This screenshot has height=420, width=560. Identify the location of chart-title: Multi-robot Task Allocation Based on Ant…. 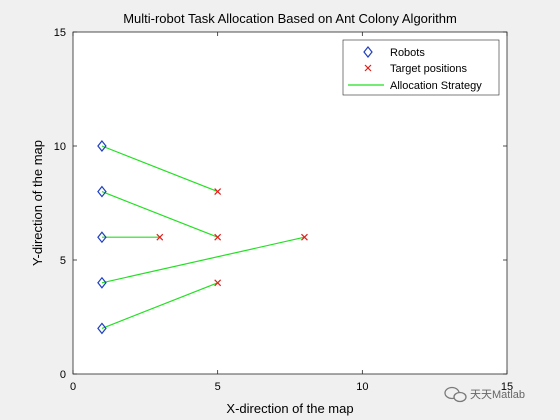
(290, 18).